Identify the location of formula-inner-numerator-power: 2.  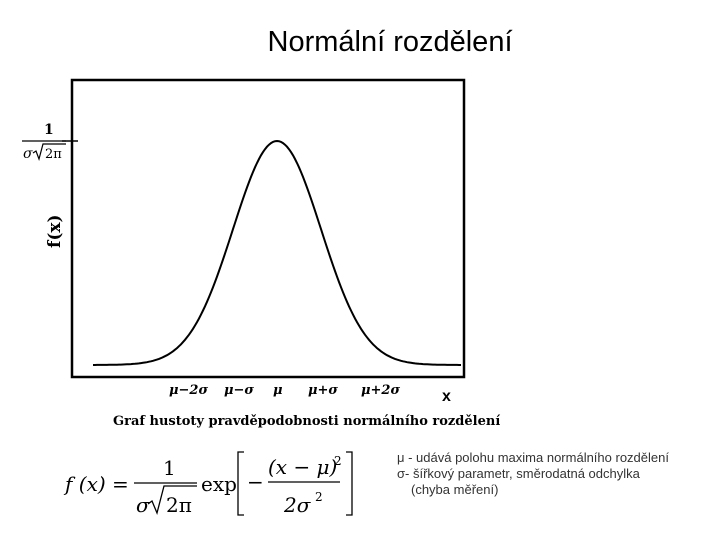
(338, 461).